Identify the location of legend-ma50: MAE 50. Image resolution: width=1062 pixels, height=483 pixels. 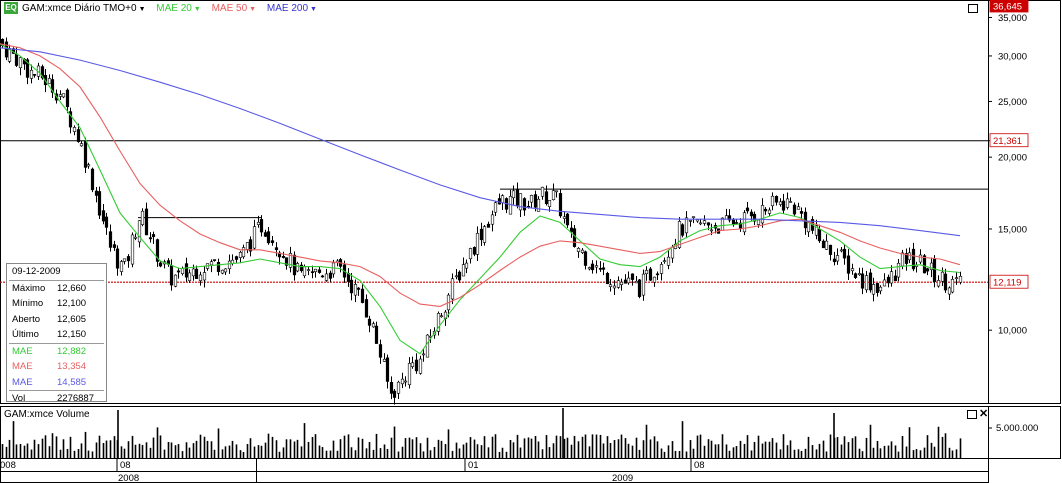
(229, 8).